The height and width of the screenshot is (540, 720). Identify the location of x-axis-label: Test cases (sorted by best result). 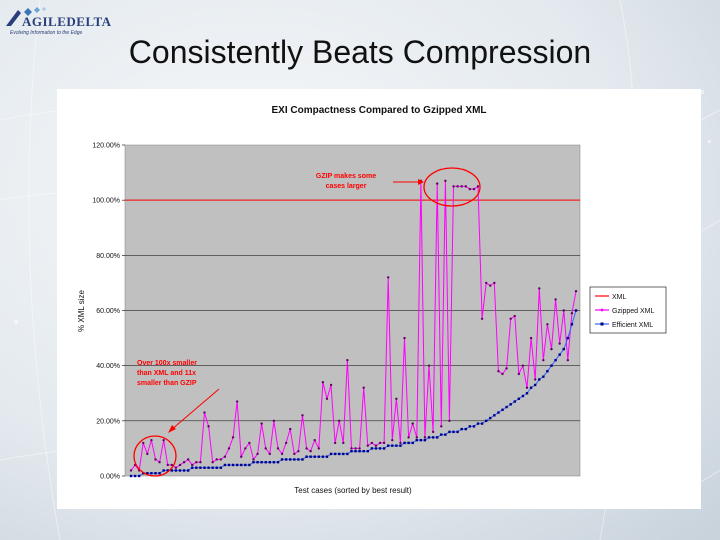
(353, 490).